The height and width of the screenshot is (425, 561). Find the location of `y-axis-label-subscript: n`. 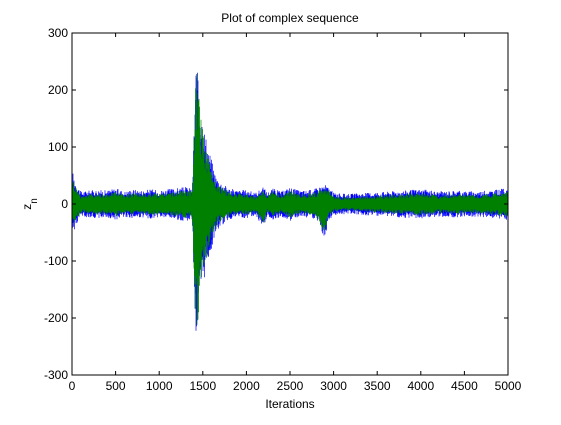

y-axis-label-subscript: n is located at coordinates (34, 201).